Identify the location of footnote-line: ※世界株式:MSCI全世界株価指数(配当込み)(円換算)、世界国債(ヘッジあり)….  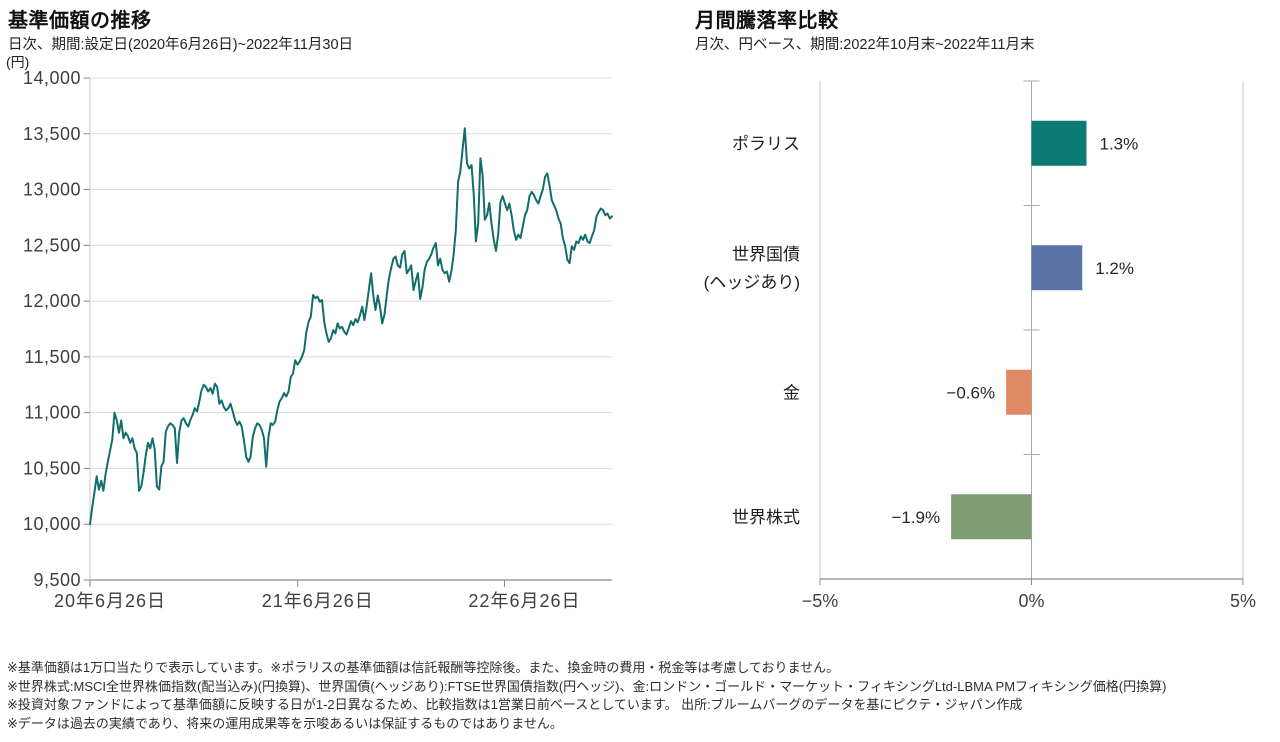
(587, 686).